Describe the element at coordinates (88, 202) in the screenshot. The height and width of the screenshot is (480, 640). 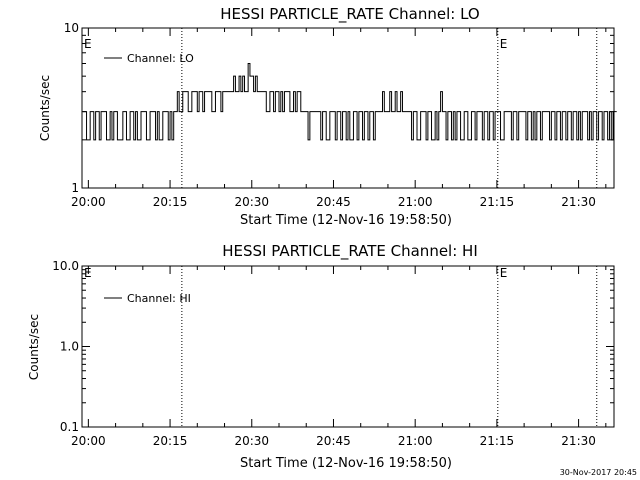
I see `lo-x-tick-label: 20:00` at that location.